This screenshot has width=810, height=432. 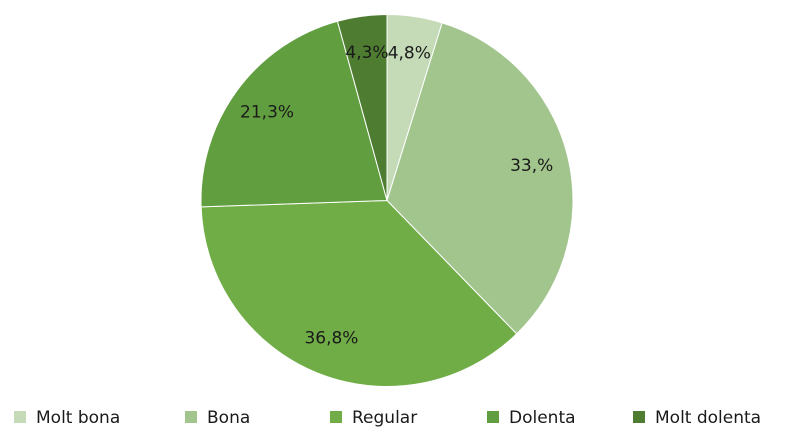 What do you see at coordinates (331, 339) in the screenshot?
I see `data-label: 36,8%` at bounding box center [331, 339].